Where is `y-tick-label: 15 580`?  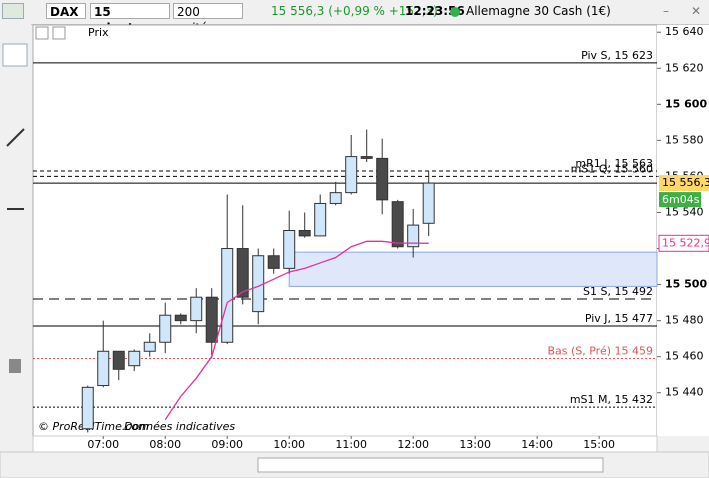 y-tick-label: 15 580 is located at coordinates (684, 139).